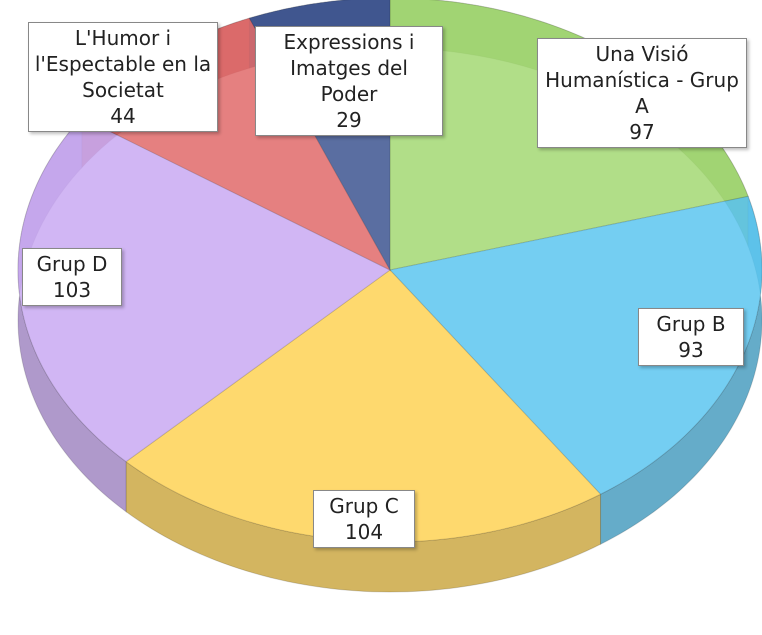  Describe the element at coordinates (364, 519) in the screenshot. I see `data-label: Grup C 104` at that location.